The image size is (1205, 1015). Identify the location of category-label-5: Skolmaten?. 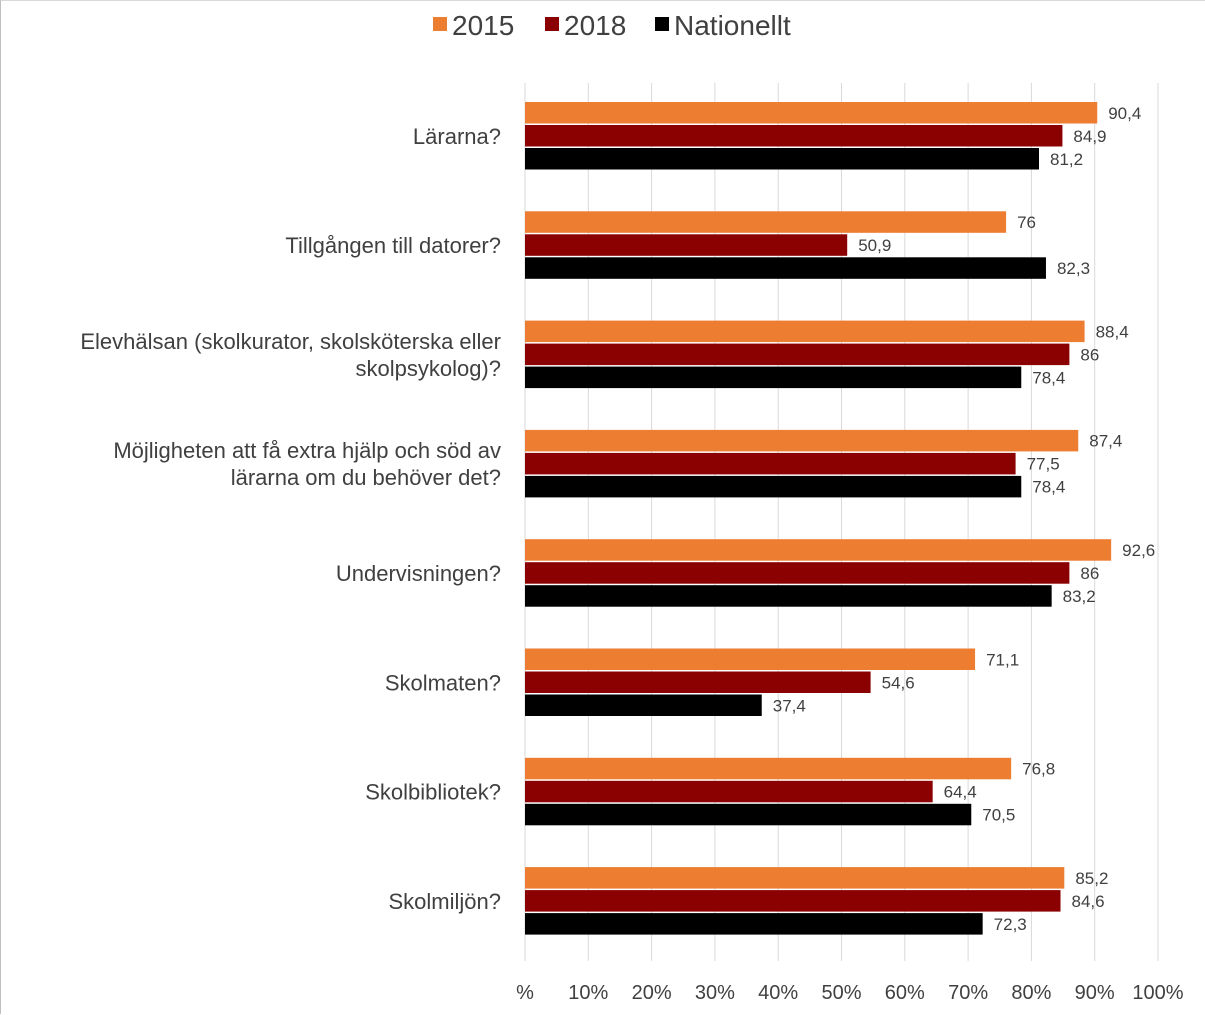
(443, 682).